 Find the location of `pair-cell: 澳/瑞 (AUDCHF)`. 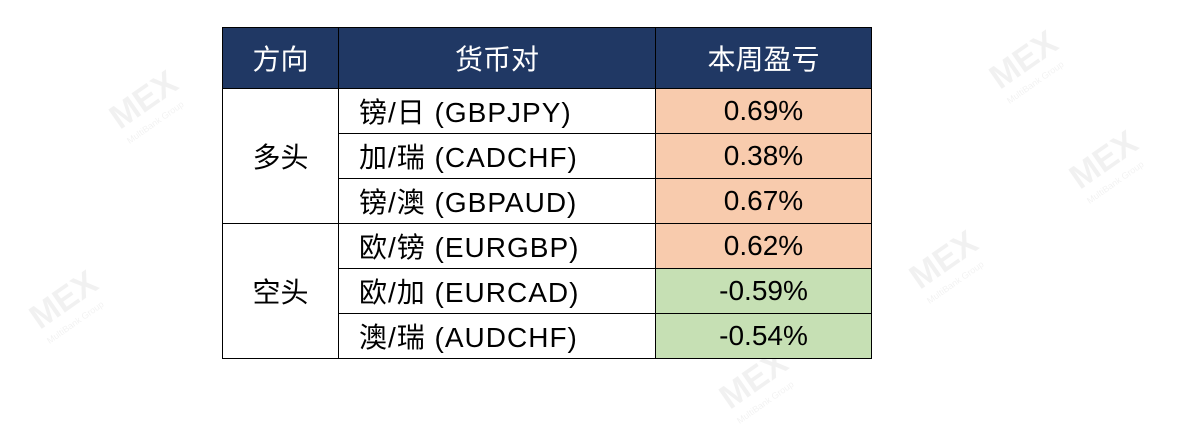

pair-cell: 澳/瑞 (AUDCHF) is located at coordinates (497, 336).